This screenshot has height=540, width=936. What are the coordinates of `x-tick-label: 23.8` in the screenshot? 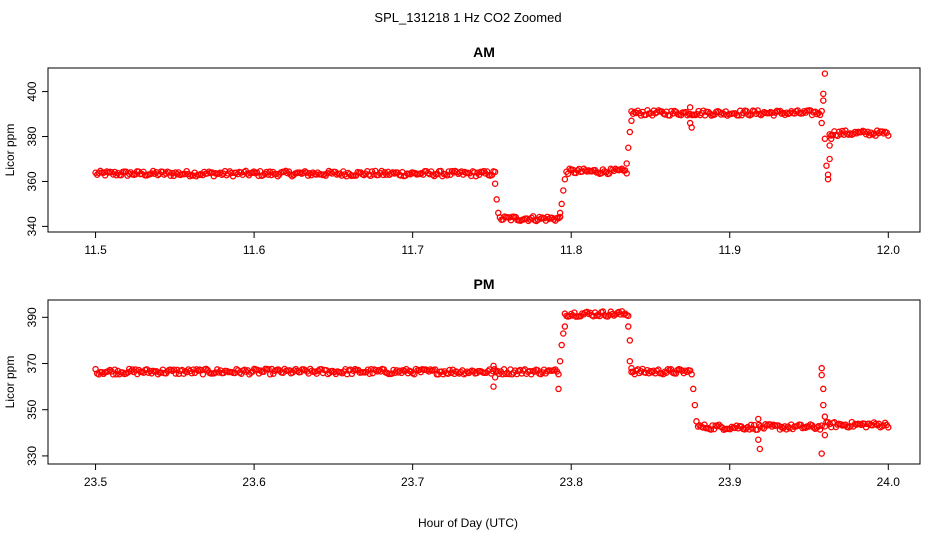 It's located at (572, 482).